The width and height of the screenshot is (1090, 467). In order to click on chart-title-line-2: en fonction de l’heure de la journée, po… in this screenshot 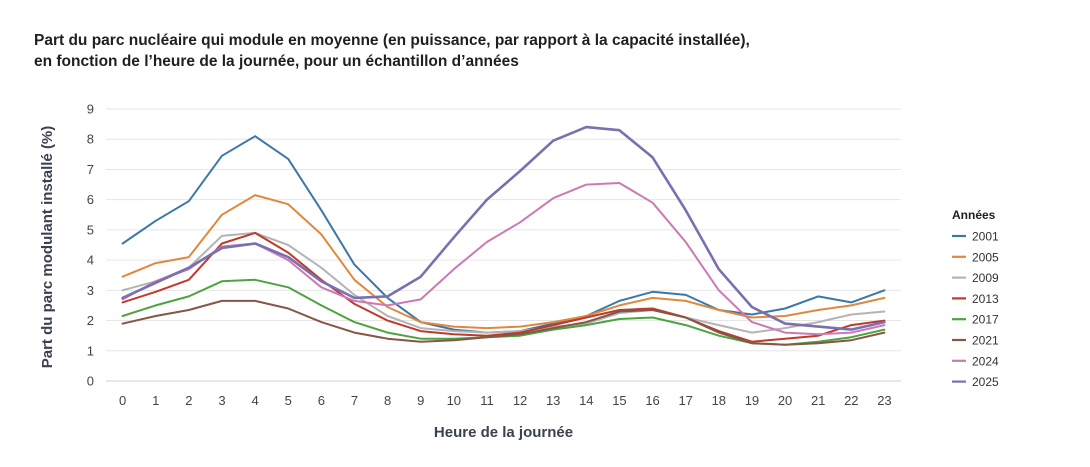, I will do `click(276, 61)`.